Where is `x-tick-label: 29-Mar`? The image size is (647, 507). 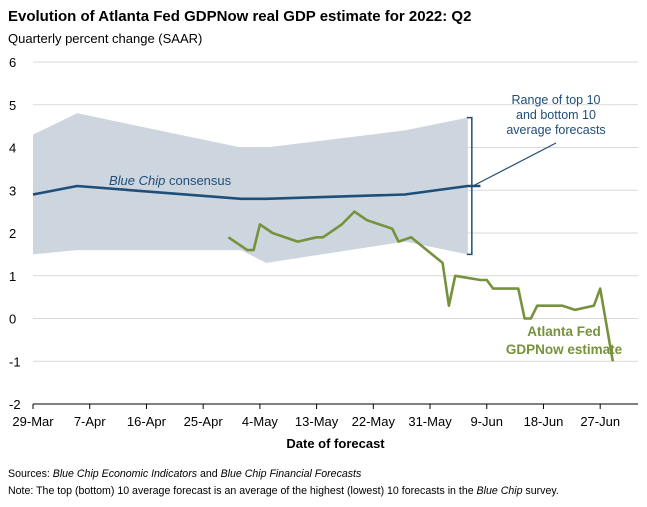
x-tick-label: 29-Mar is located at coordinates (33, 421).